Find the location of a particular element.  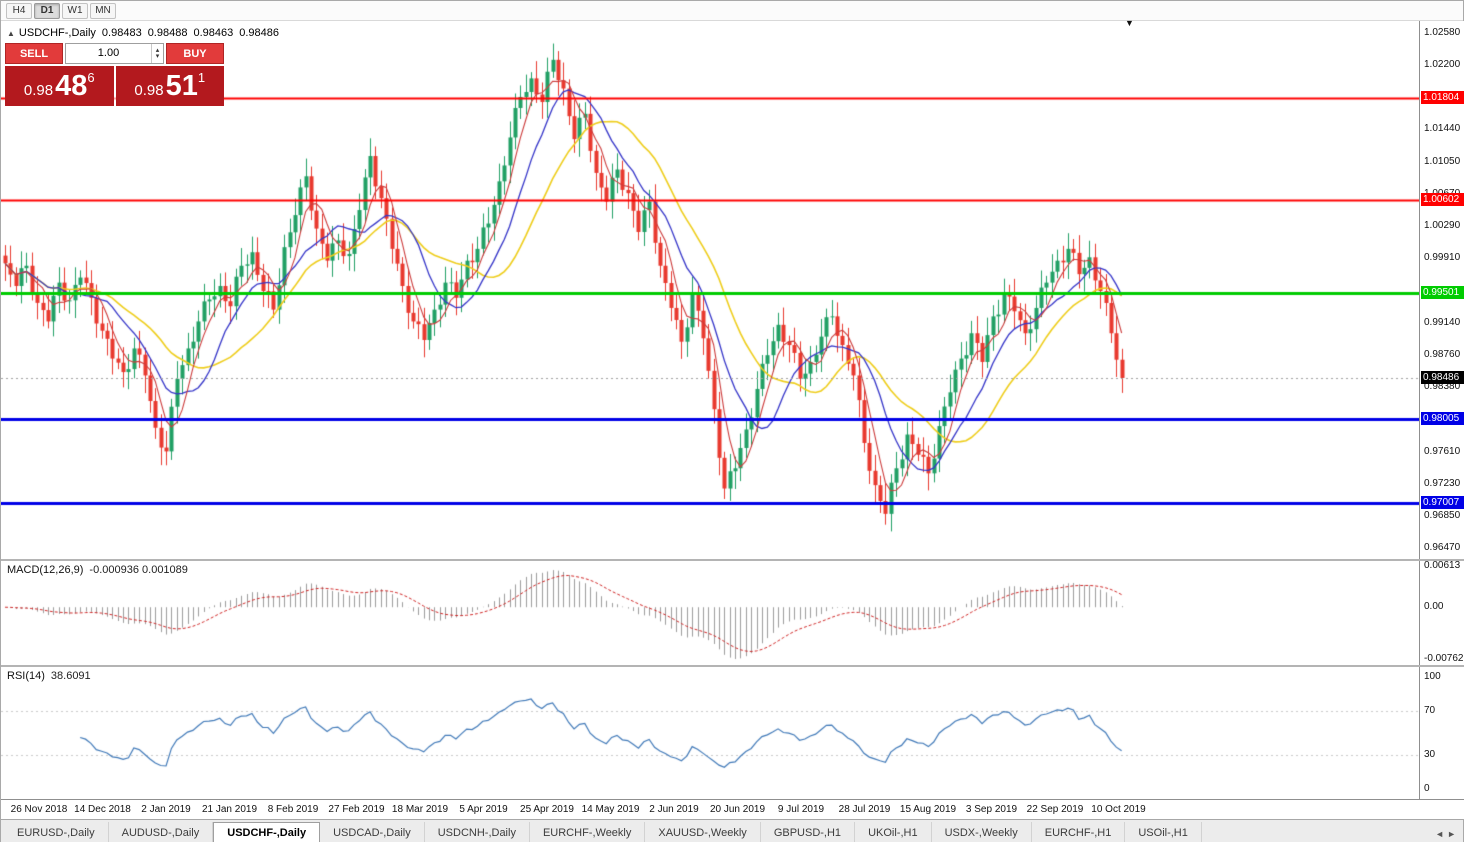

price-axis-tick: 0.96850 is located at coordinates (1442, 516).